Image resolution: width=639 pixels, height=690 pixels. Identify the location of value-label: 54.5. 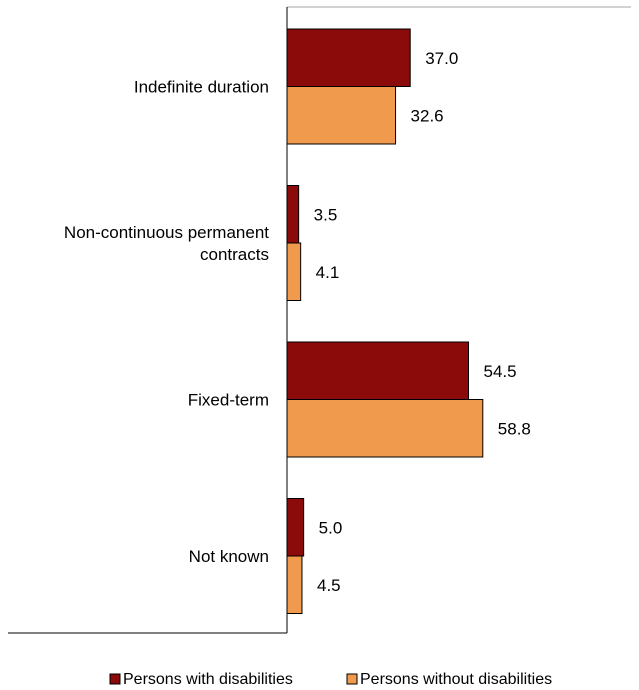
(499, 371).